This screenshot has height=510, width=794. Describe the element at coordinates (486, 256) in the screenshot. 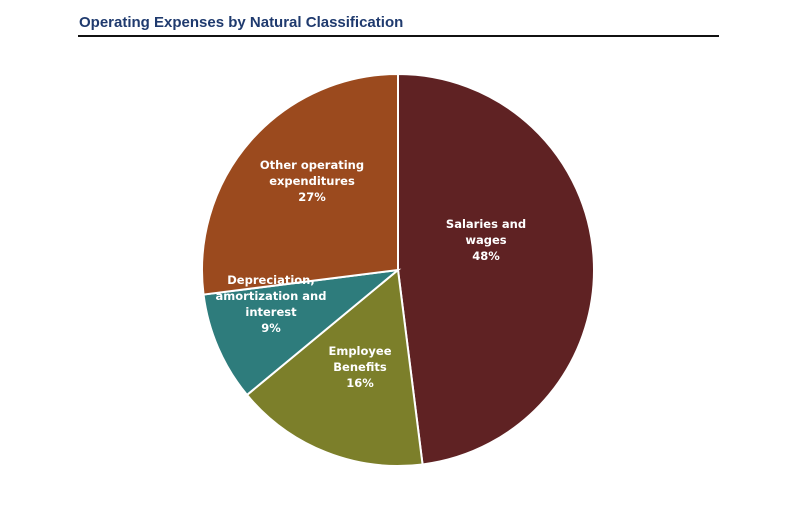

I see `slice-percent: 48%` at that location.